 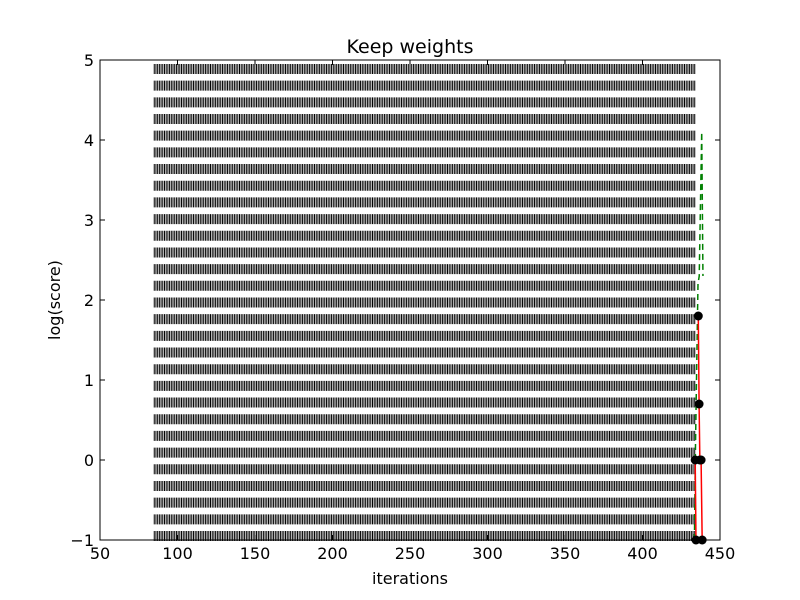 What do you see at coordinates (100, 553) in the screenshot?
I see `x-tick-label: 50` at bounding box center [100, 553].